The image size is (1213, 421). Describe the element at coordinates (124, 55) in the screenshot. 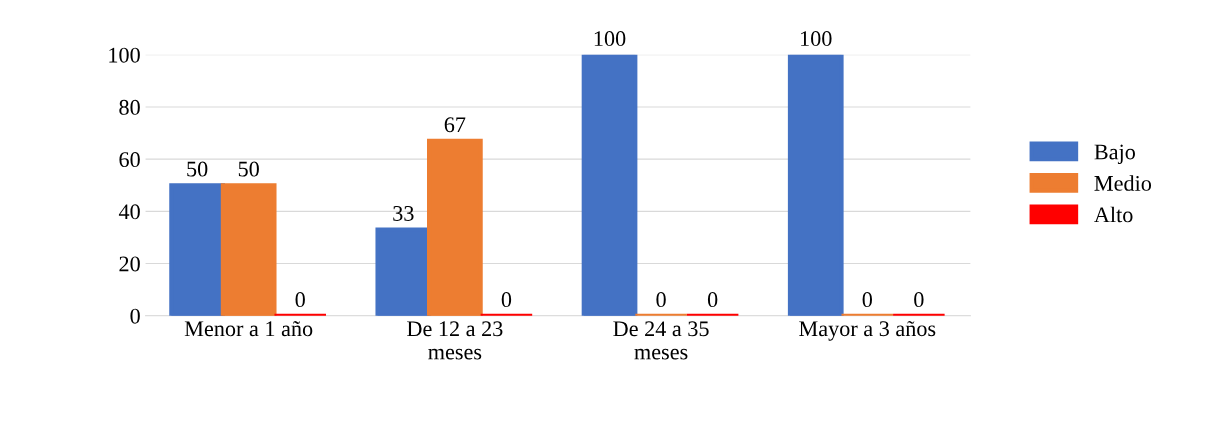

I see `y-tick-label: 100` at that location.